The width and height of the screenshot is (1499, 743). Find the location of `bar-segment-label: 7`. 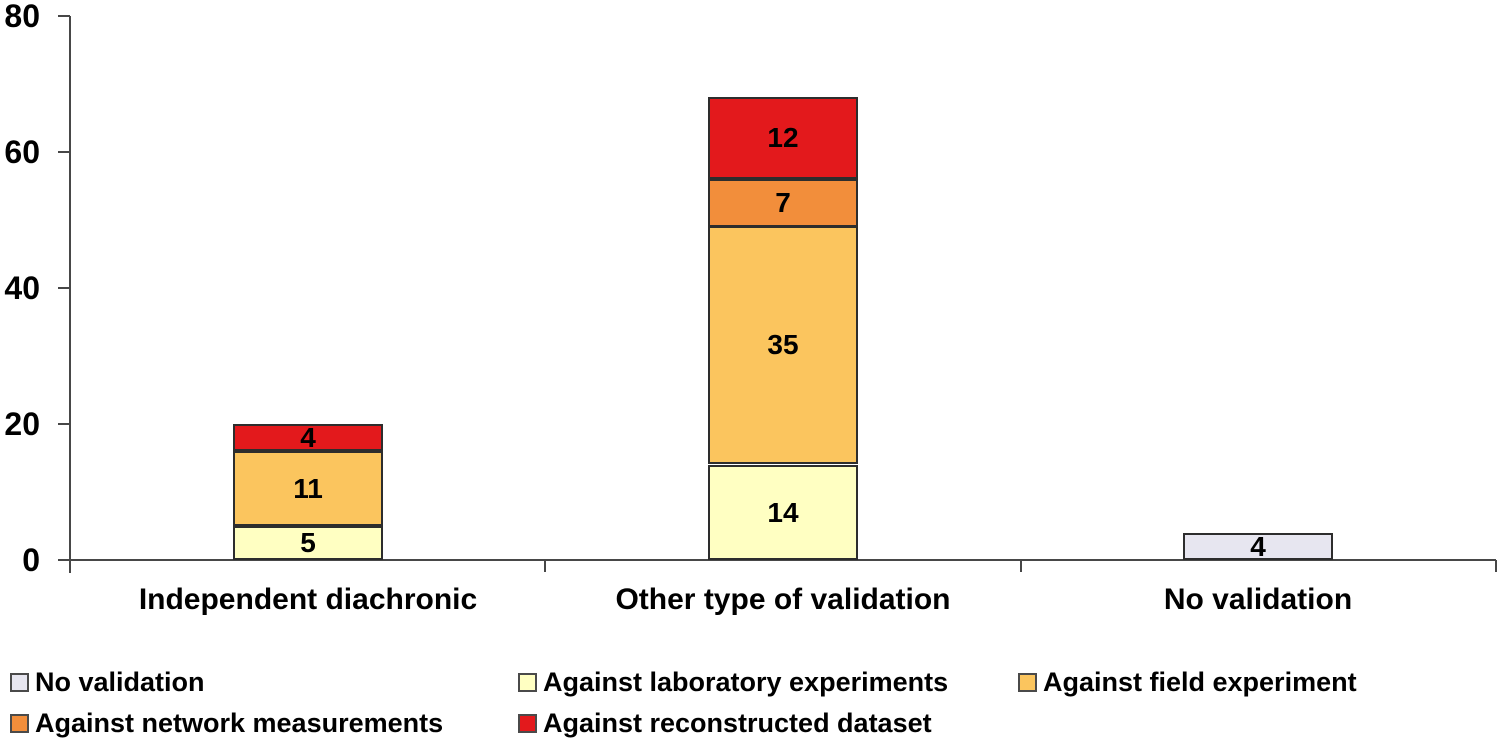

bar-segment-label: 7 is located at coordinates (783, 202).